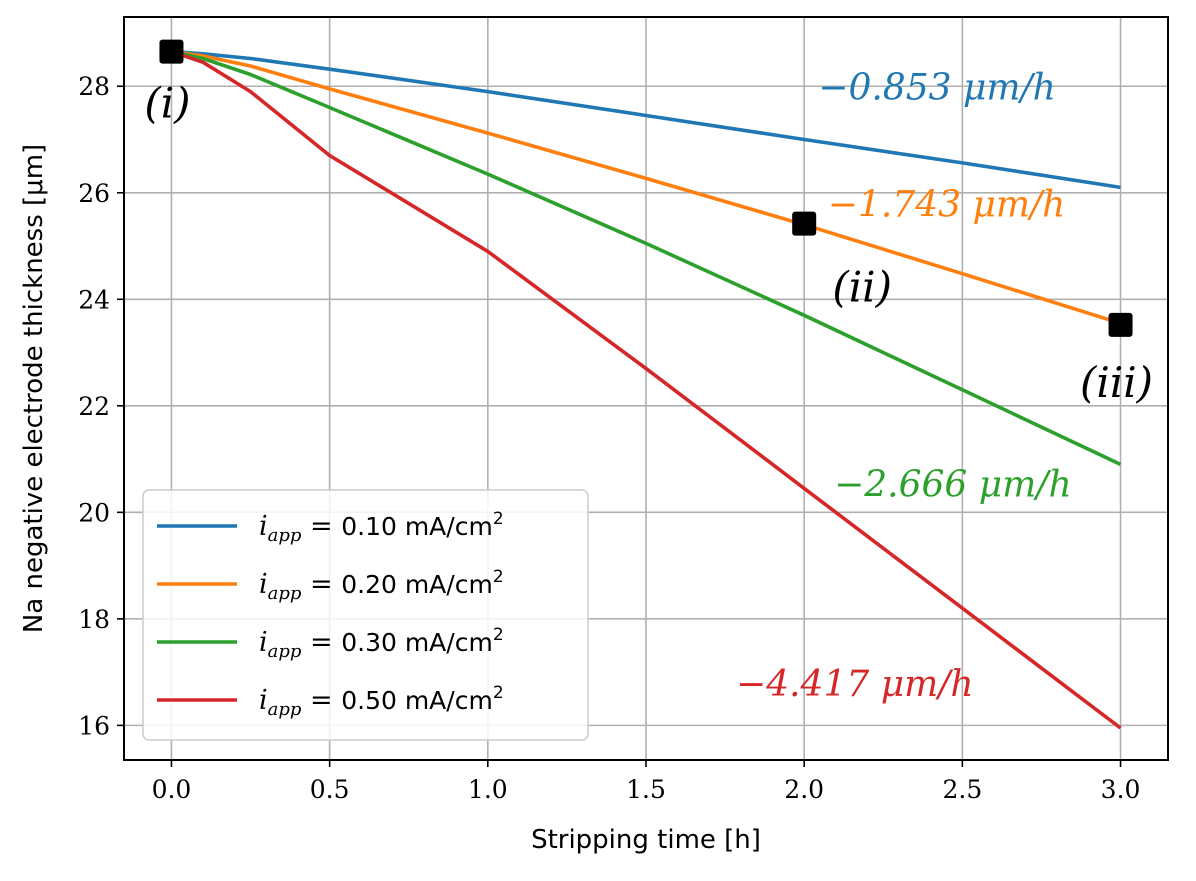 Image resolution: width=1196 pixels, height=881 pixels. I want to click on marker-label: (i), so click(167, 103).